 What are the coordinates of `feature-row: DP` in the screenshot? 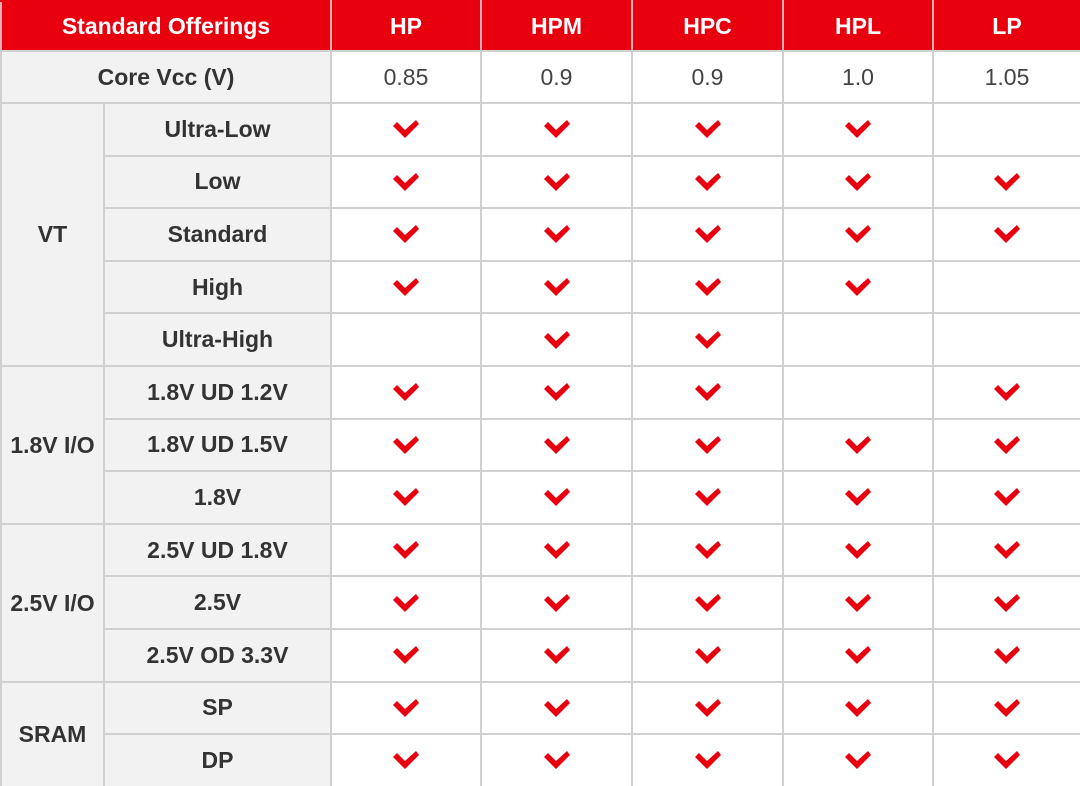 It's located at (540, 759).